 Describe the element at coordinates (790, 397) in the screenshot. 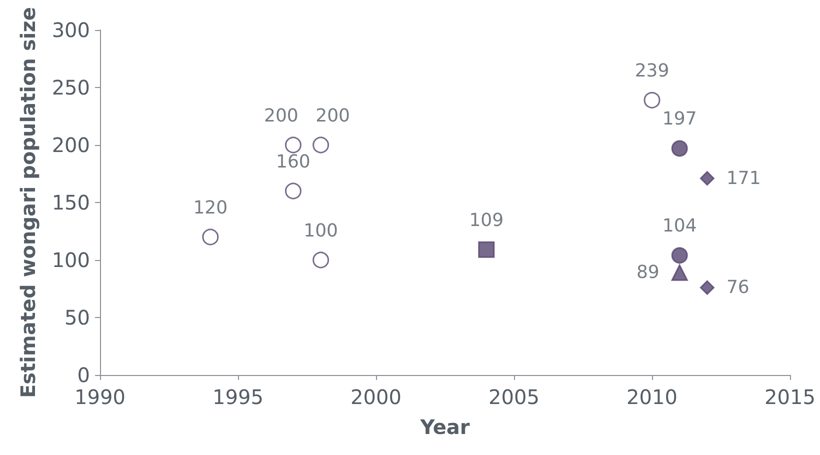

I see `x-tick-label: 2015` at that location.